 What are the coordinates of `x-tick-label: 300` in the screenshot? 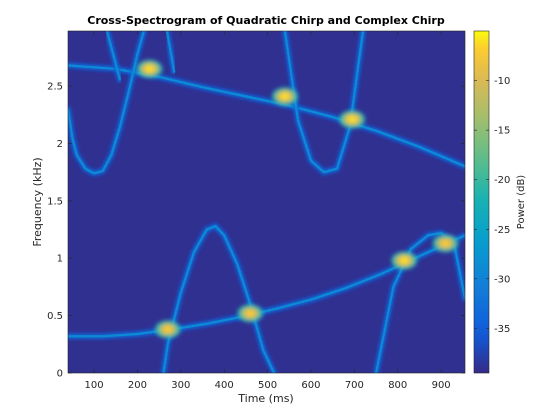 It's located at (180, 385).